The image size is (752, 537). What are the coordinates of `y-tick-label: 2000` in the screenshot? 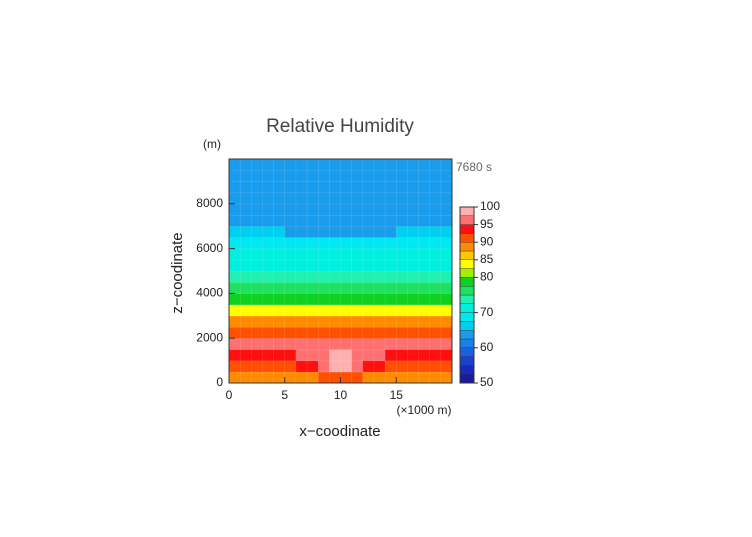 It's located at (209, 337).